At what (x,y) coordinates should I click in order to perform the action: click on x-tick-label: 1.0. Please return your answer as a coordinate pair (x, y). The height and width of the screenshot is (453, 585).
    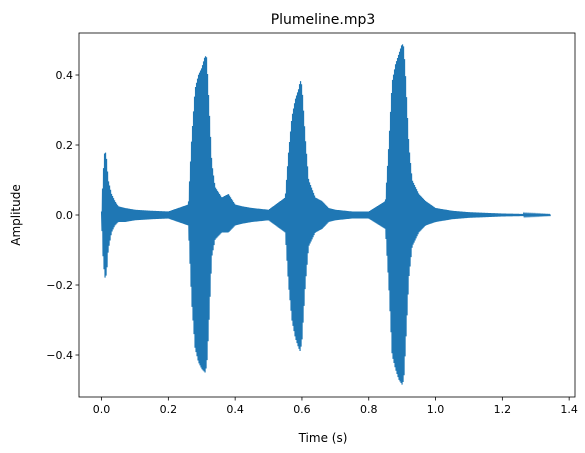
    Looking at the image, I should click on (436, 409).